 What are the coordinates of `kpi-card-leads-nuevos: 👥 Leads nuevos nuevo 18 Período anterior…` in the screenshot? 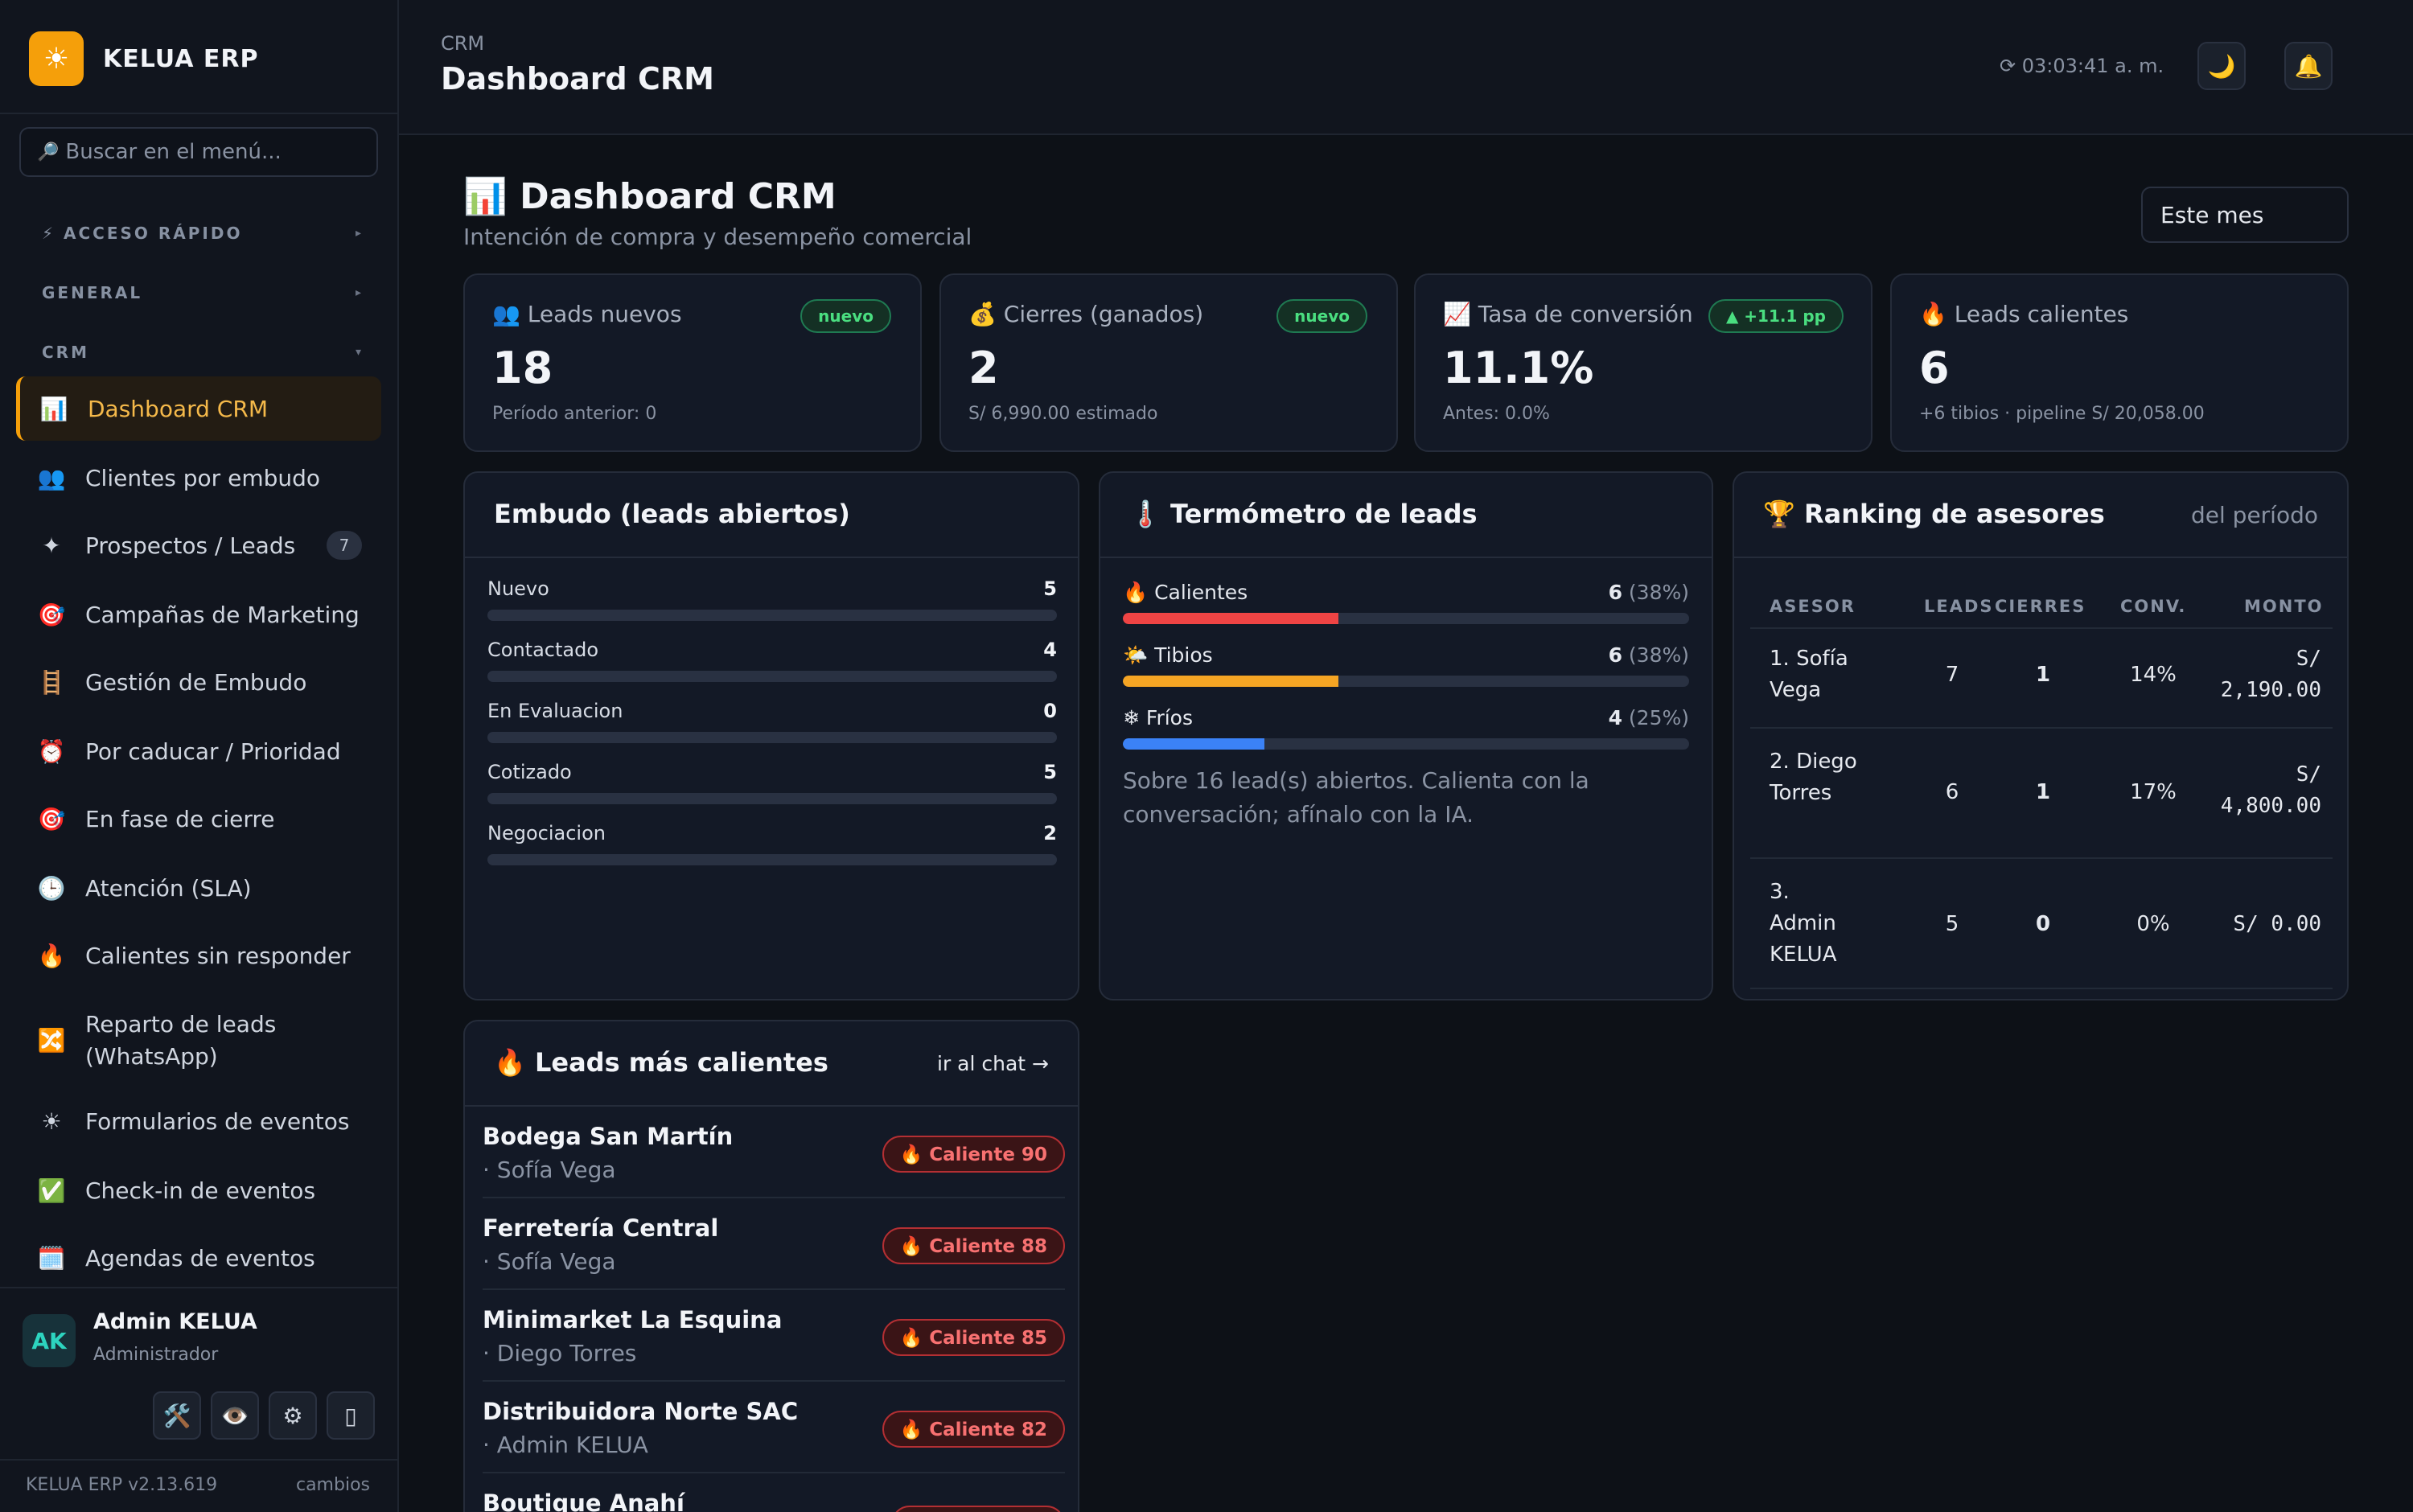 It's located at (692, 363).